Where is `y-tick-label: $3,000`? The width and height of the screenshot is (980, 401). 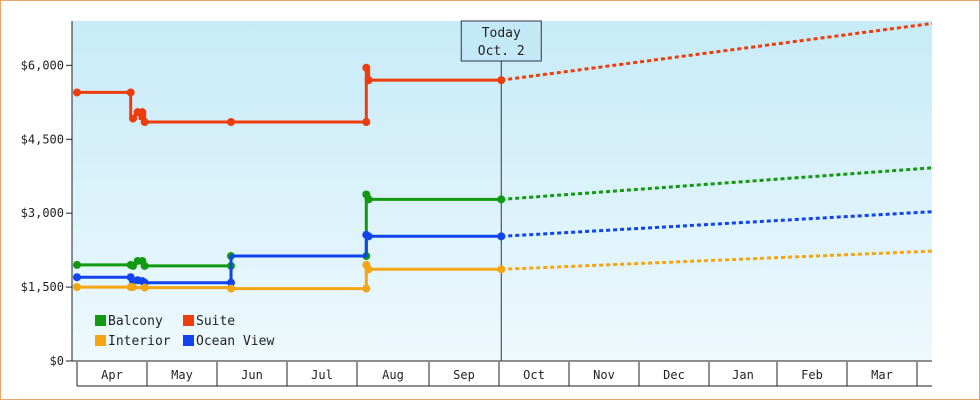
y-tick-label: $3,000 is located at coordinates (42, 213).